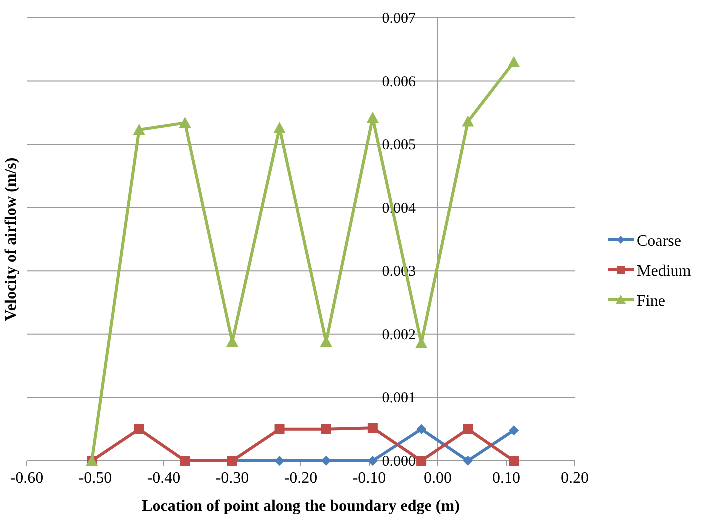  Describe the element at coordinates (575, 478) in the screenshot. I see `x-tick-label: 0.20` at that location.